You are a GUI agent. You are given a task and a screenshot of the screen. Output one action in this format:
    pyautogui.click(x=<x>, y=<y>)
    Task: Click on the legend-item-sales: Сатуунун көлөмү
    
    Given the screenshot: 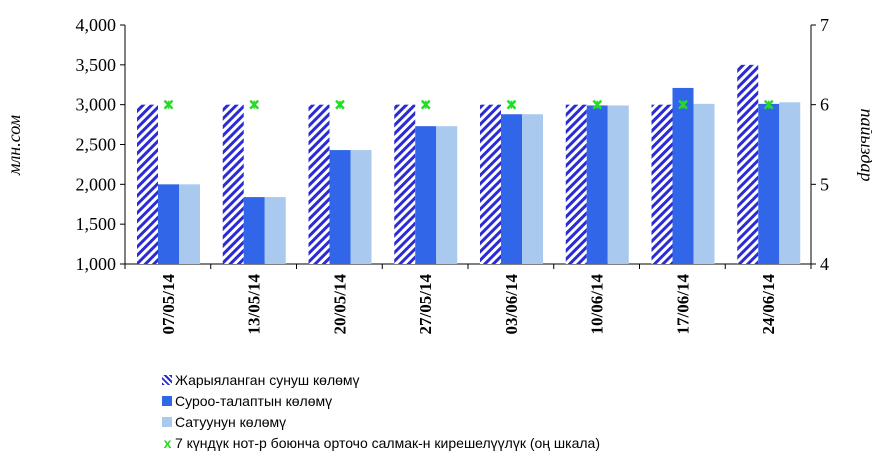 What is the action you would take?
    pyautogui.click(x=381, y=421)
    